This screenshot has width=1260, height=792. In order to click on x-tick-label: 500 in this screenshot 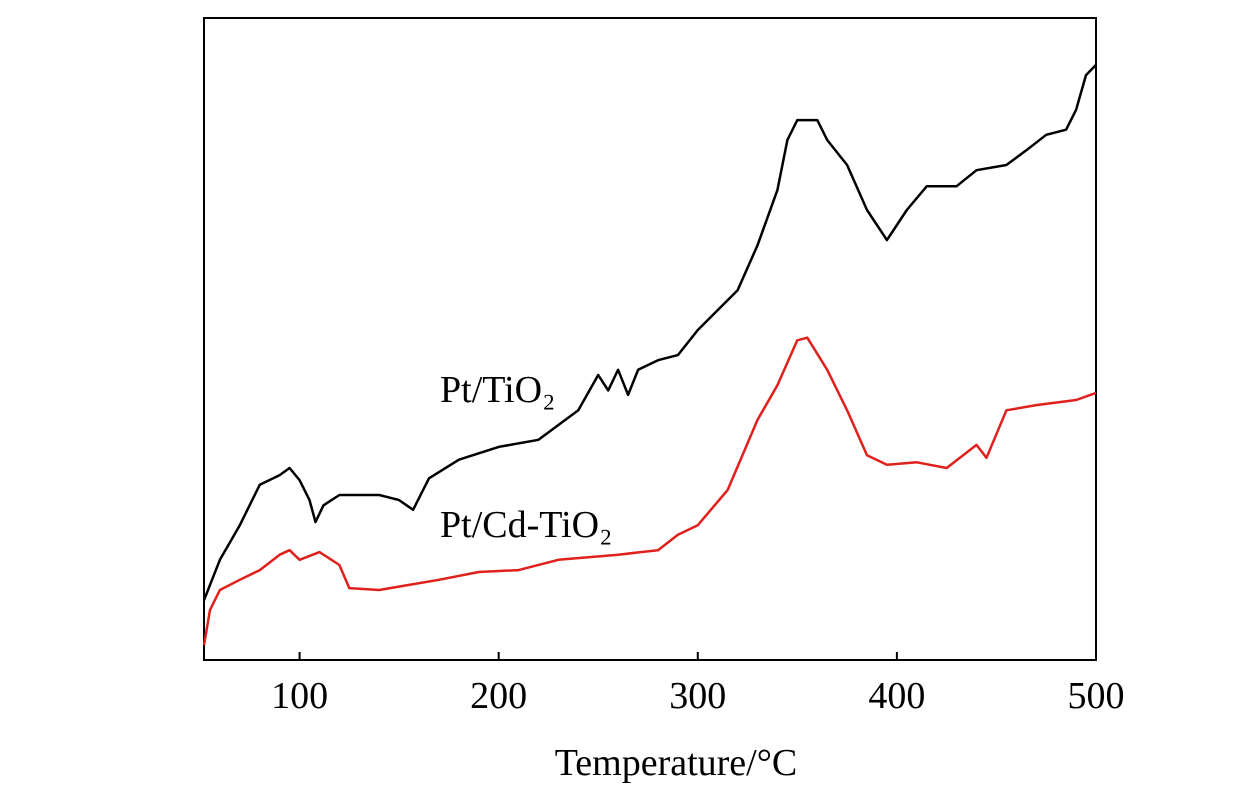, I will do `click(1096, 696)`.